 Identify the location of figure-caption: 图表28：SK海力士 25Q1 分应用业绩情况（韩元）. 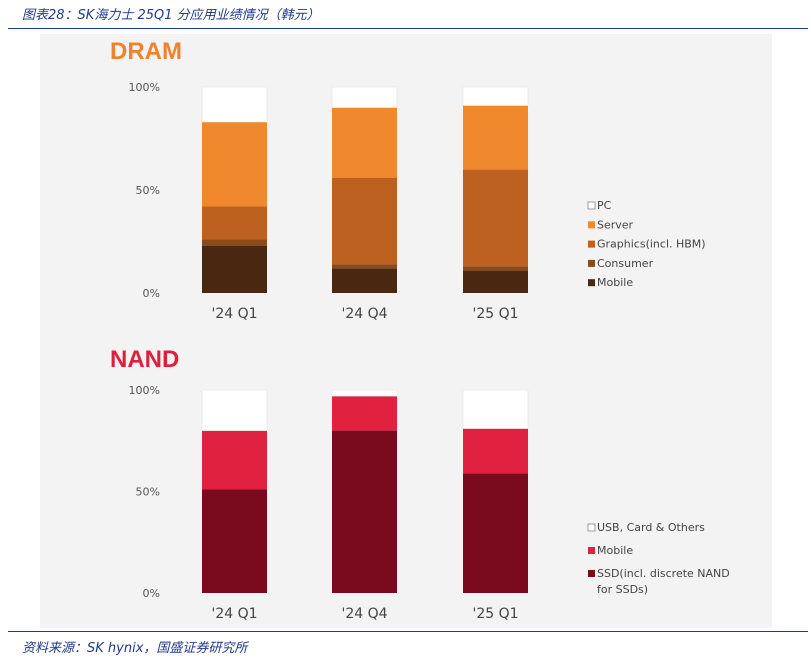
(171, 15).